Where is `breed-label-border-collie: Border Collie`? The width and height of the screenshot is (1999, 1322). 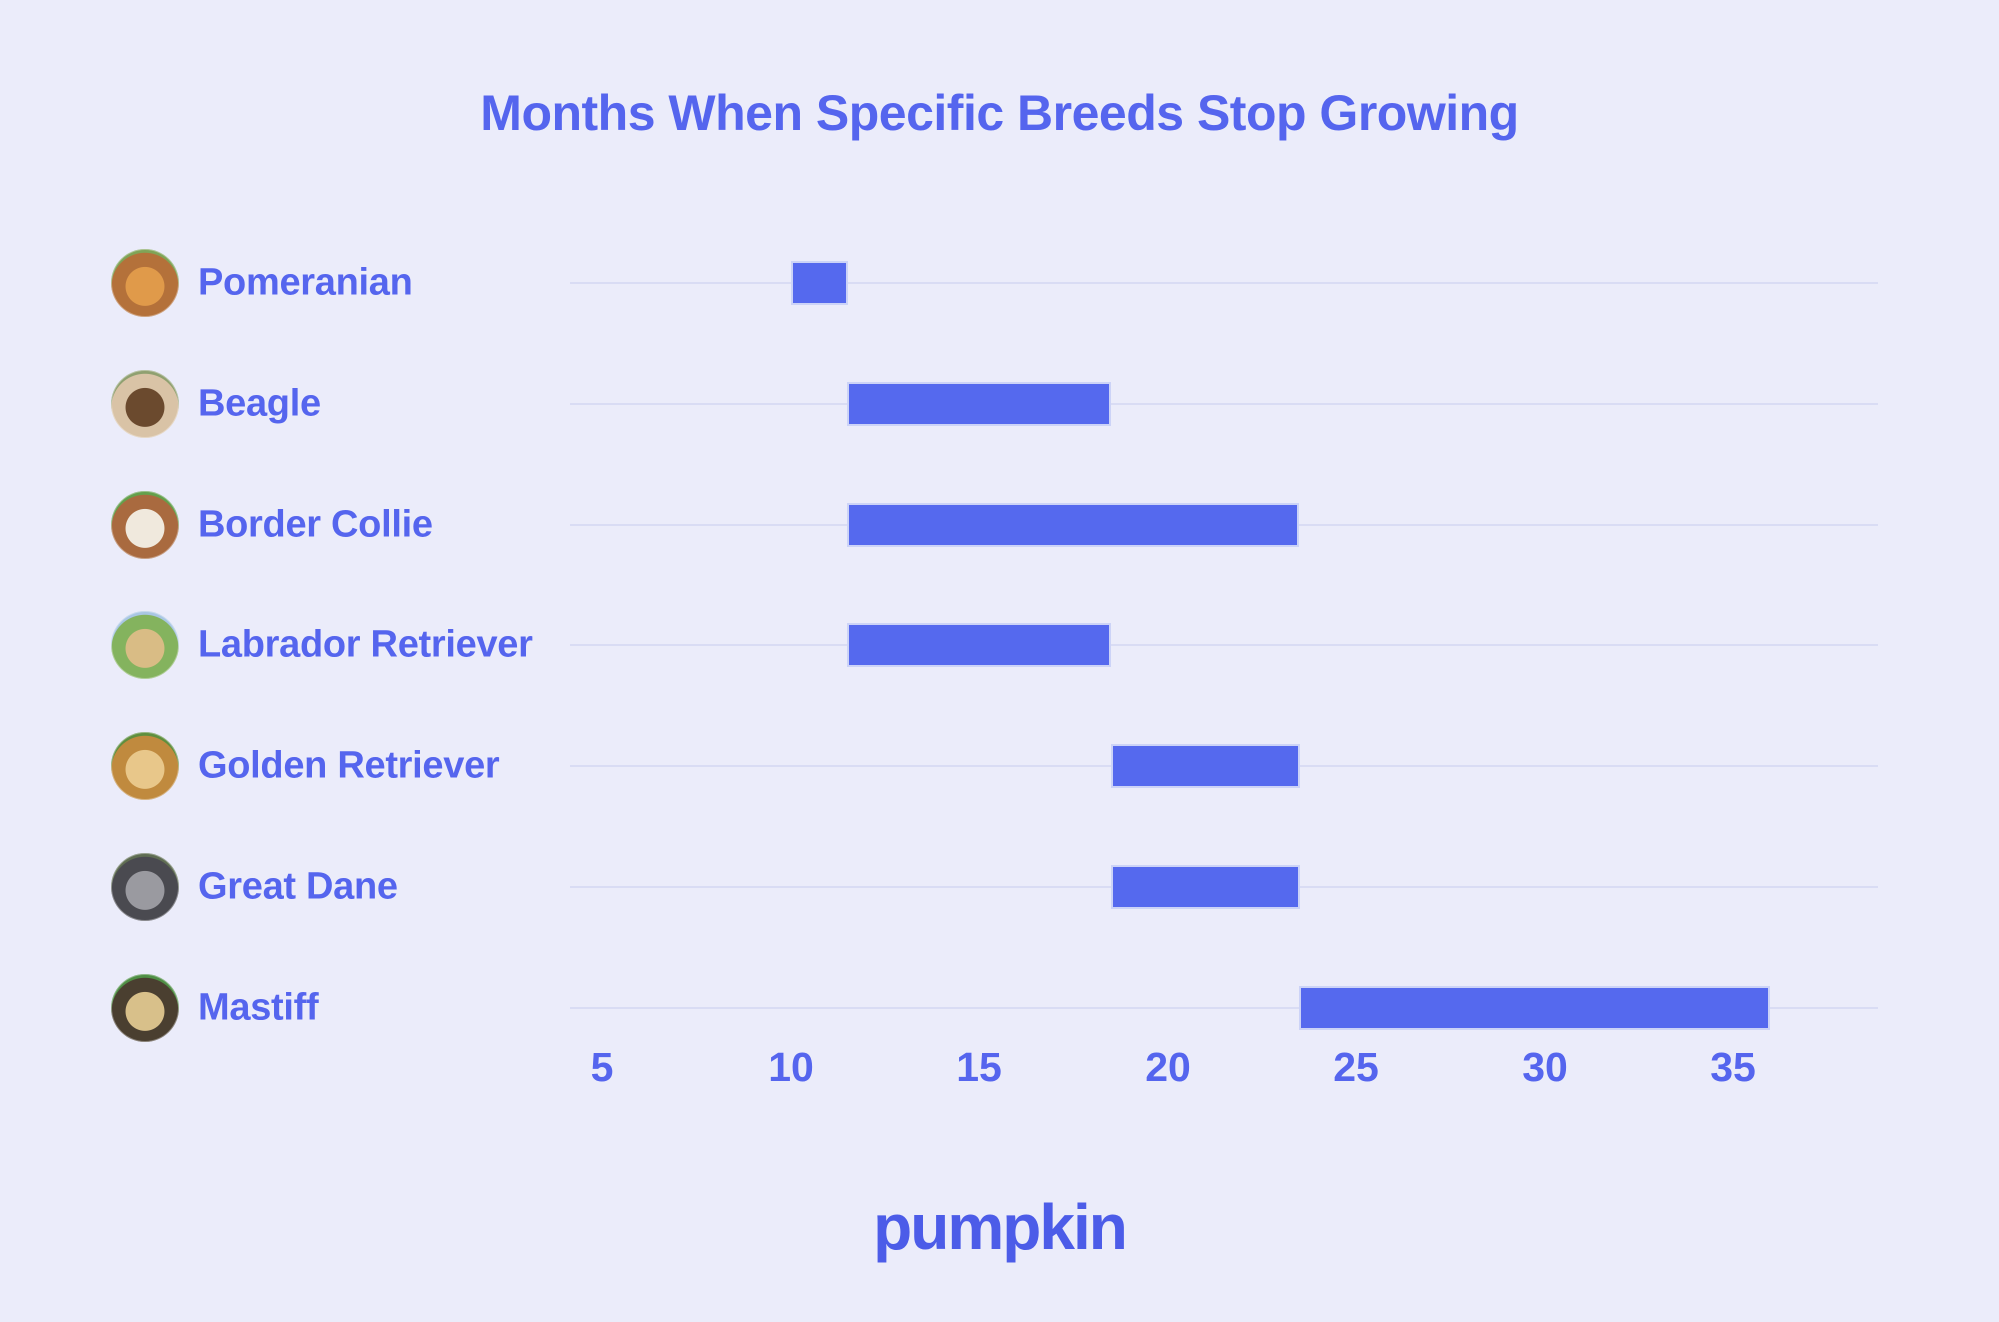 breed-label-border-collie: Border Collie is located at coordinates (315, 524).